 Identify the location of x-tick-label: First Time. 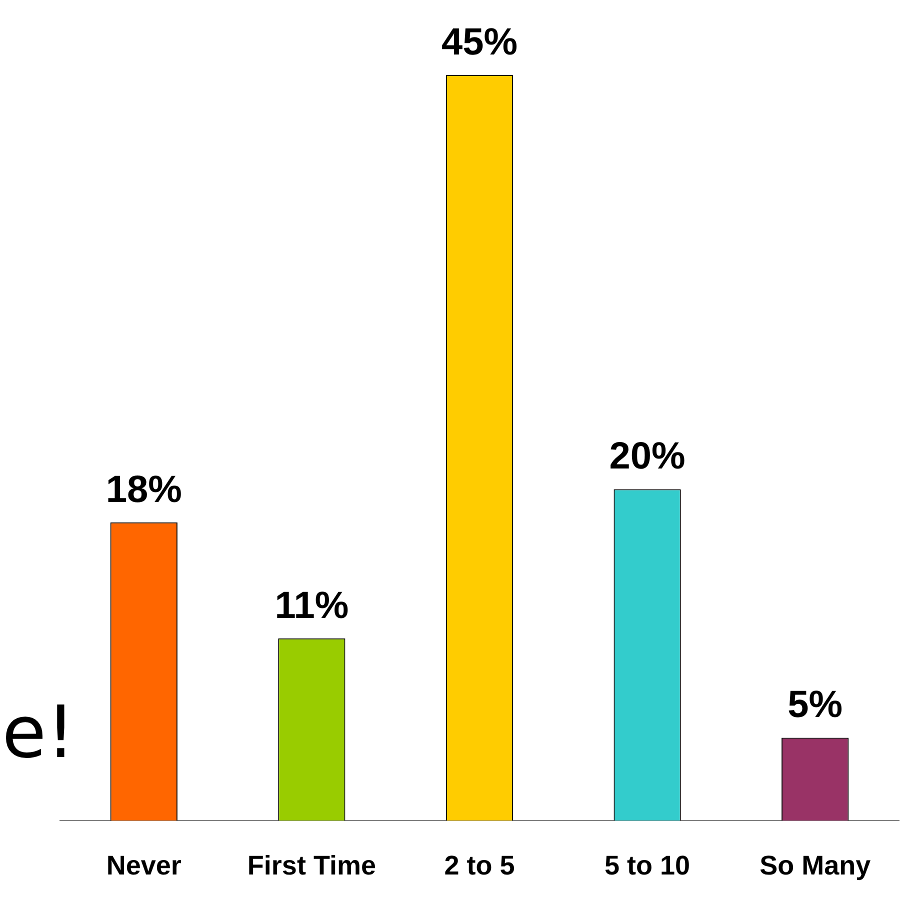
(311, 865).